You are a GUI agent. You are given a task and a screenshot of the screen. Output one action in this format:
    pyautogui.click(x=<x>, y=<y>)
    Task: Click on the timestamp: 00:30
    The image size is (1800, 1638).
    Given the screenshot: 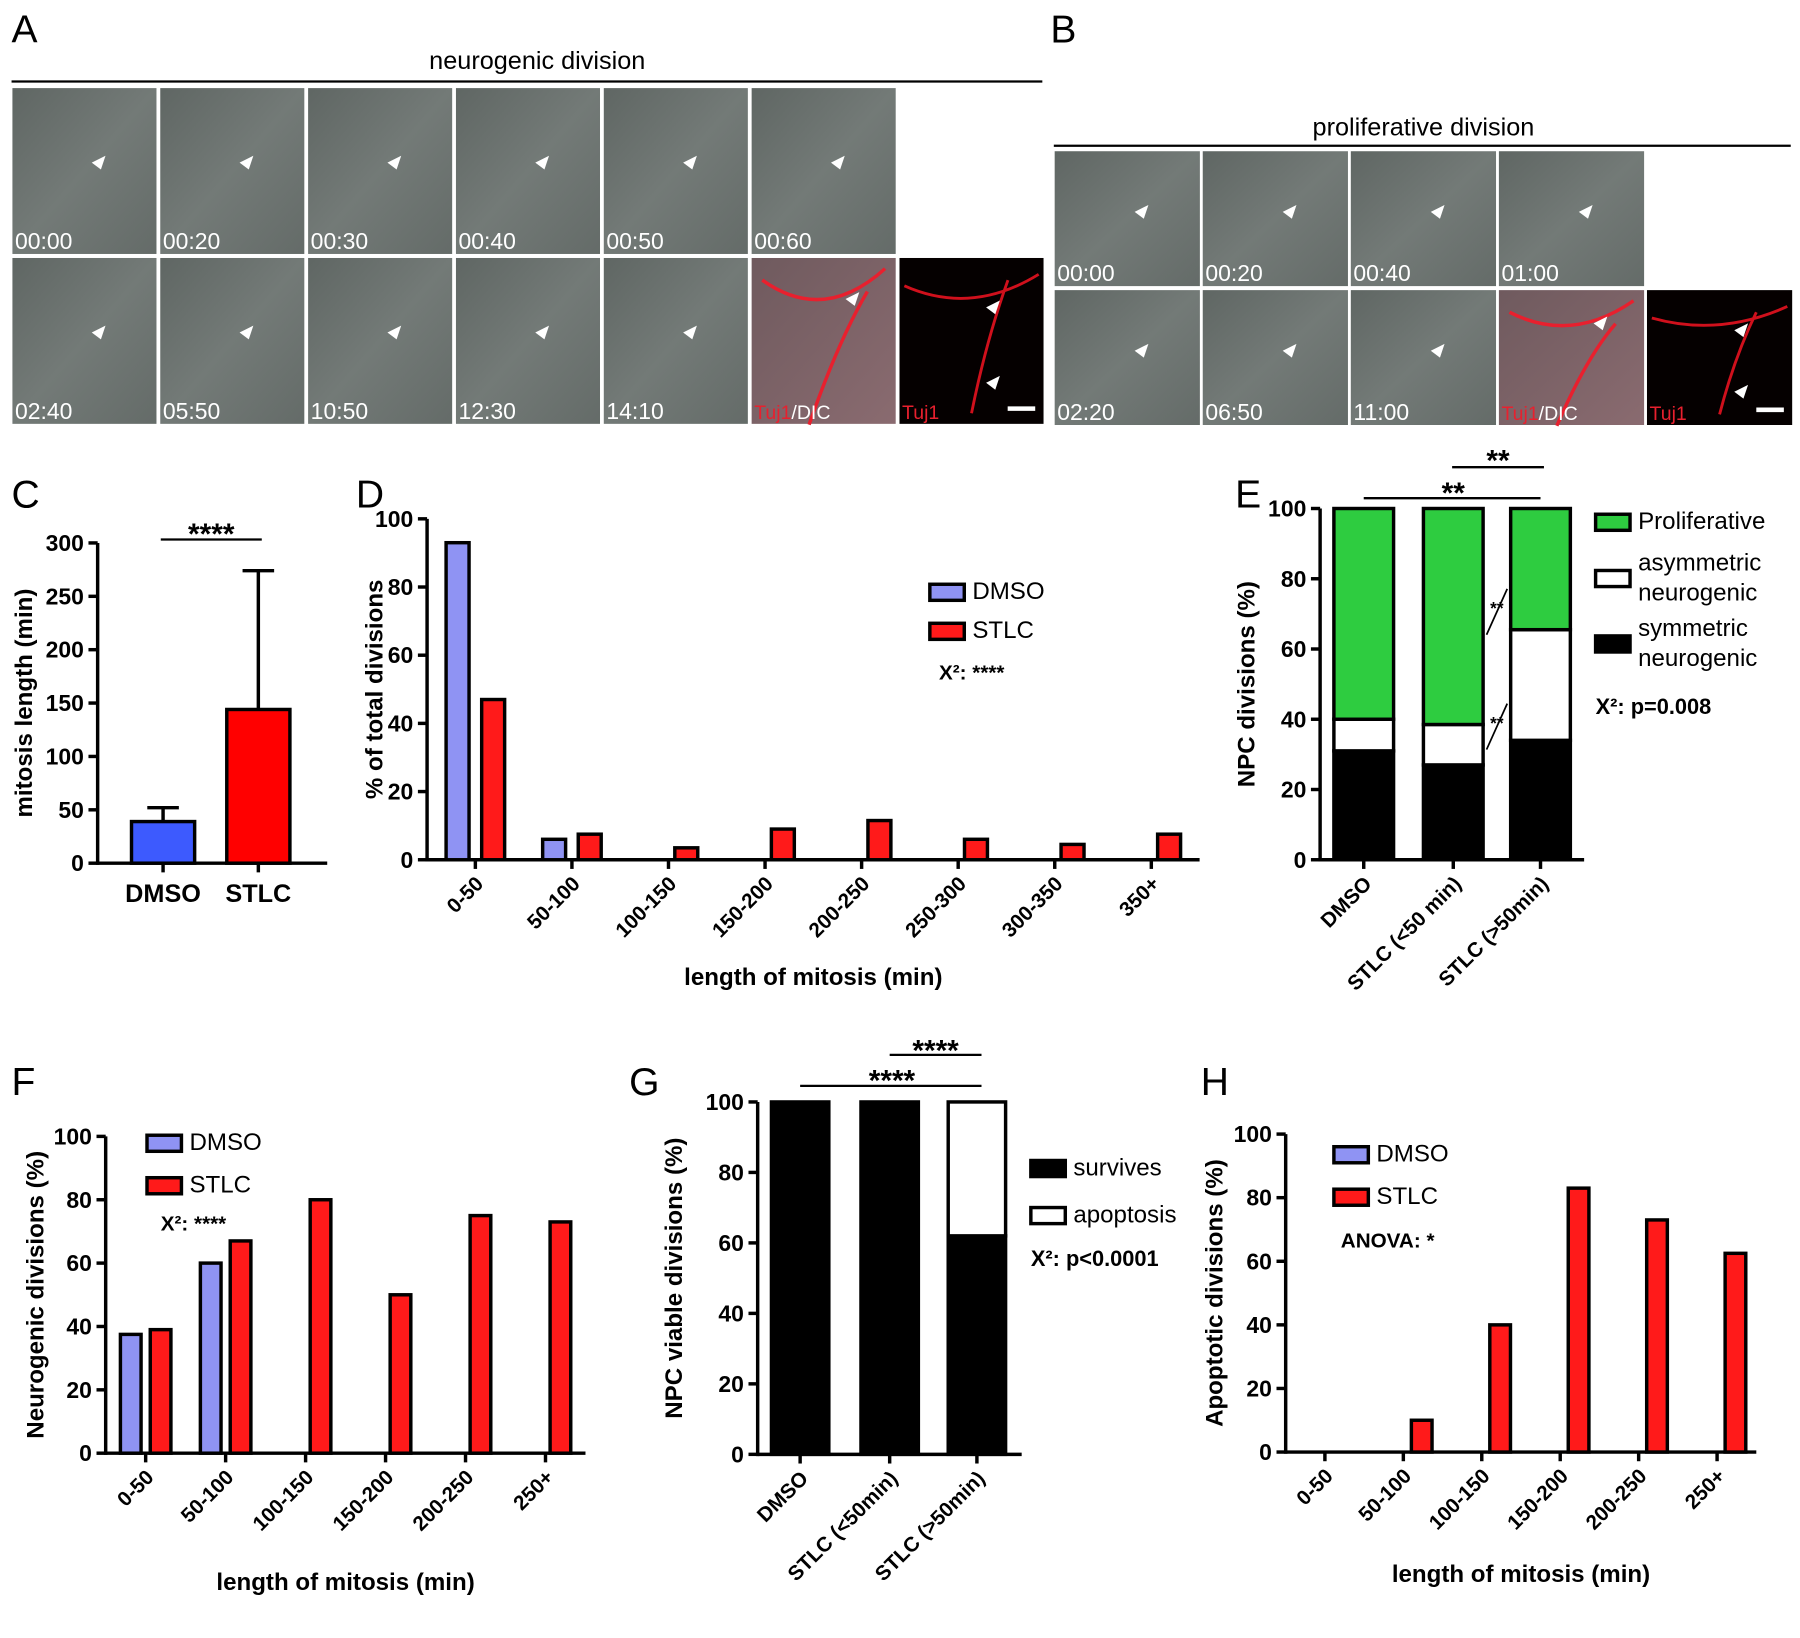 What is the action you would take?
    pyautogui.click(x=339, y=241)
    